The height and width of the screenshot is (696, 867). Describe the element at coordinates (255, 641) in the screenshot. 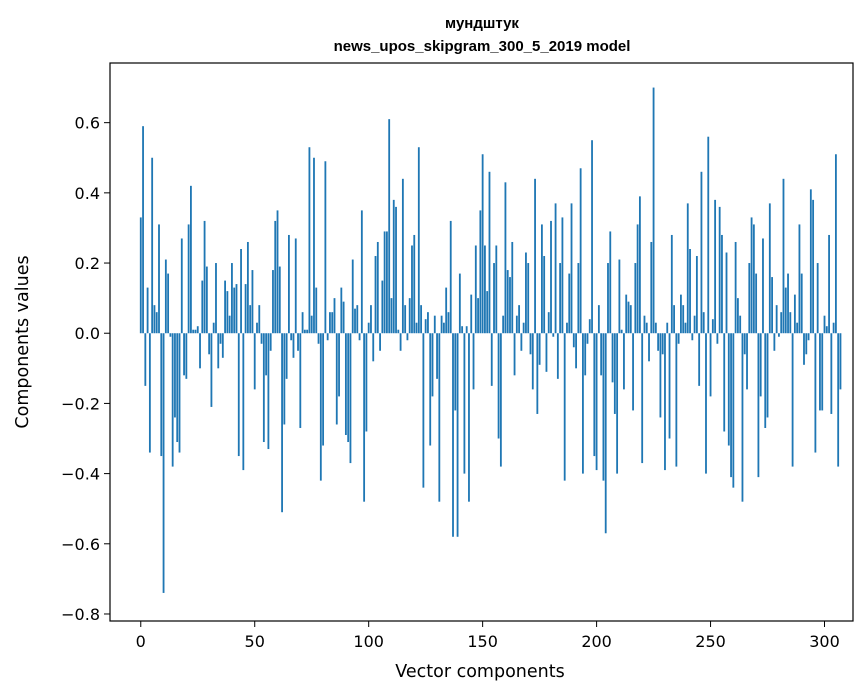

I see `x-tick-label: 50` at that location.